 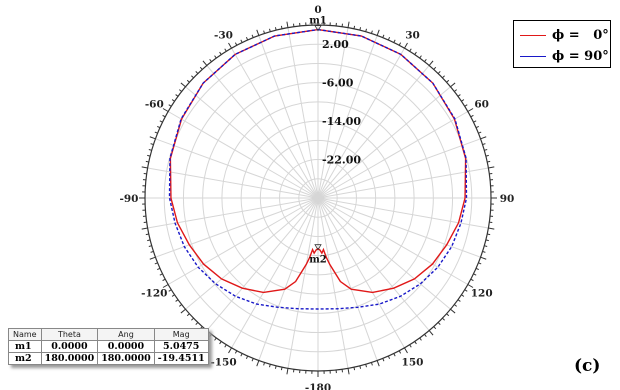 What do you see at coordinates (126, 358) in the screenshot?
I see `cell-ang: 180.0000` at bounding box center [126, 358].